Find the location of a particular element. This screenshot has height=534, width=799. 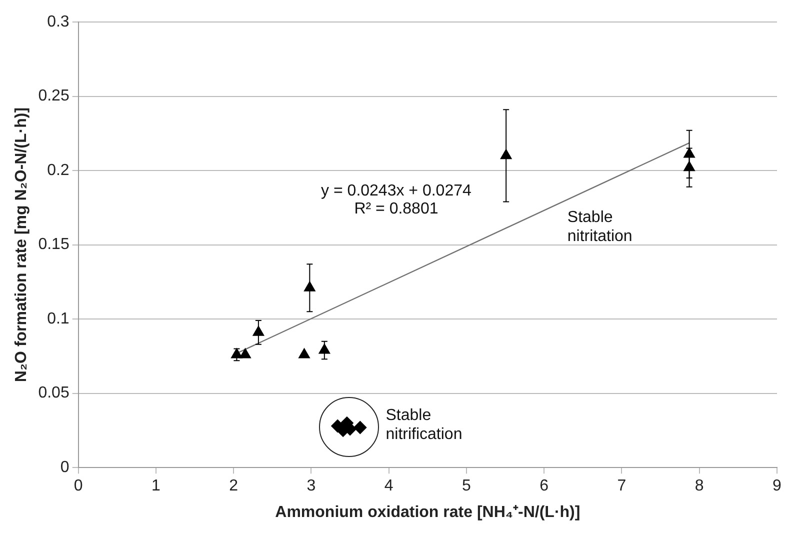

x-axis-title: Ammonium oxidation rate [NH₄⁺-N/(L·h)] is located at coordinates (427, 512).